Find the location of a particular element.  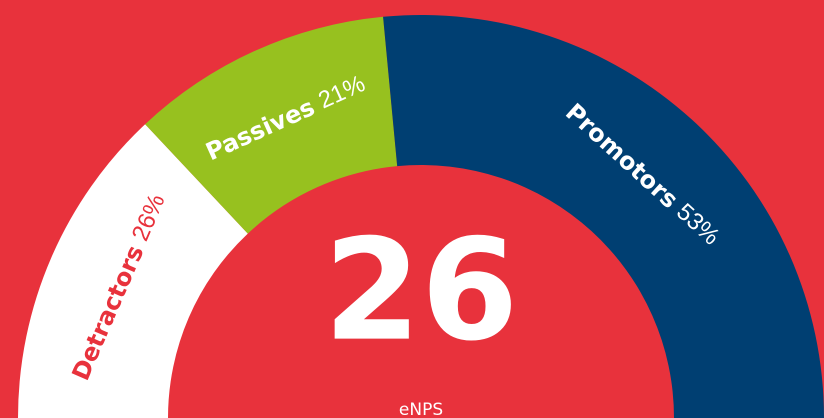

score-label: eNPS is located at coordinates (421, 409).